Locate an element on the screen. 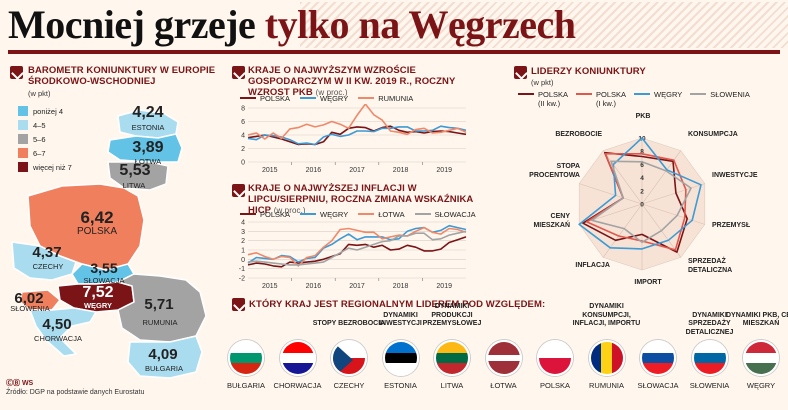 The height and width of the screenshot is (410, 788). map-value-slovakia: 3,55 is located at coordinates (104, 268).